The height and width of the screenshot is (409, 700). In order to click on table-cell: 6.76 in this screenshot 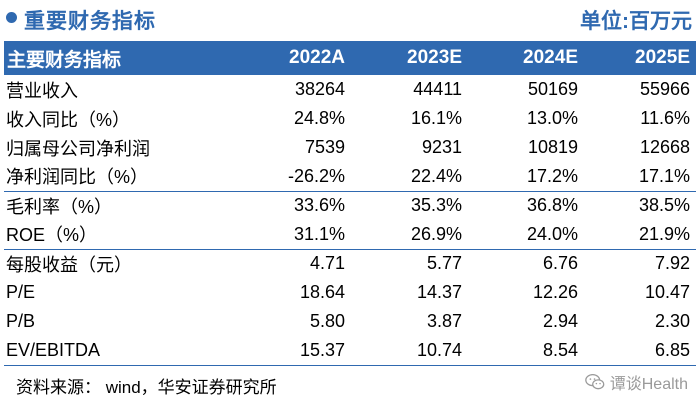, I will do `click(560, 263)`.